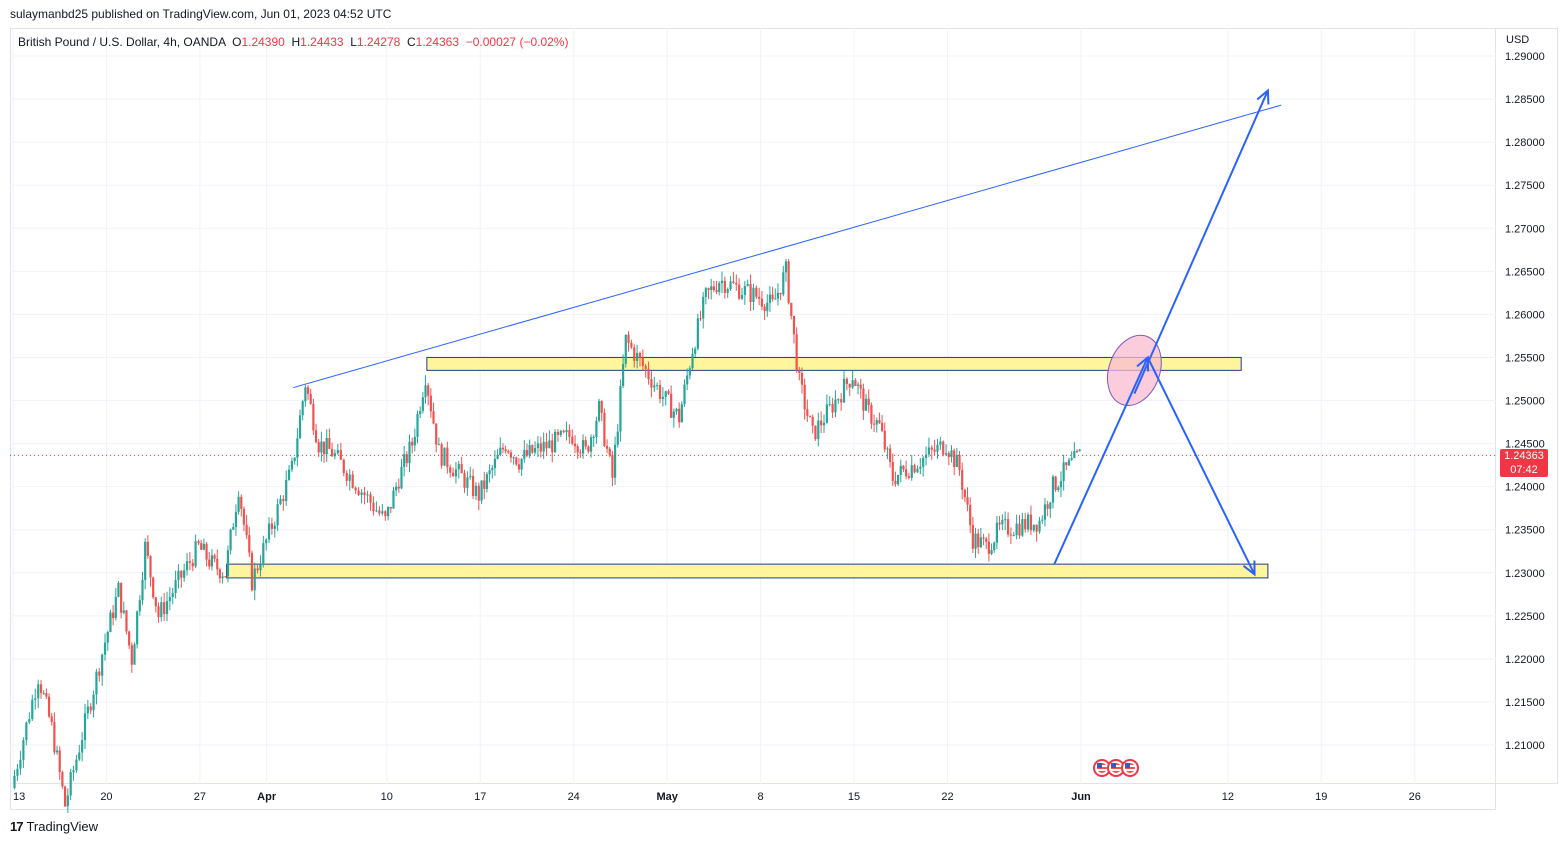  I want to click on currency-label: USD, so click(1518, 40).